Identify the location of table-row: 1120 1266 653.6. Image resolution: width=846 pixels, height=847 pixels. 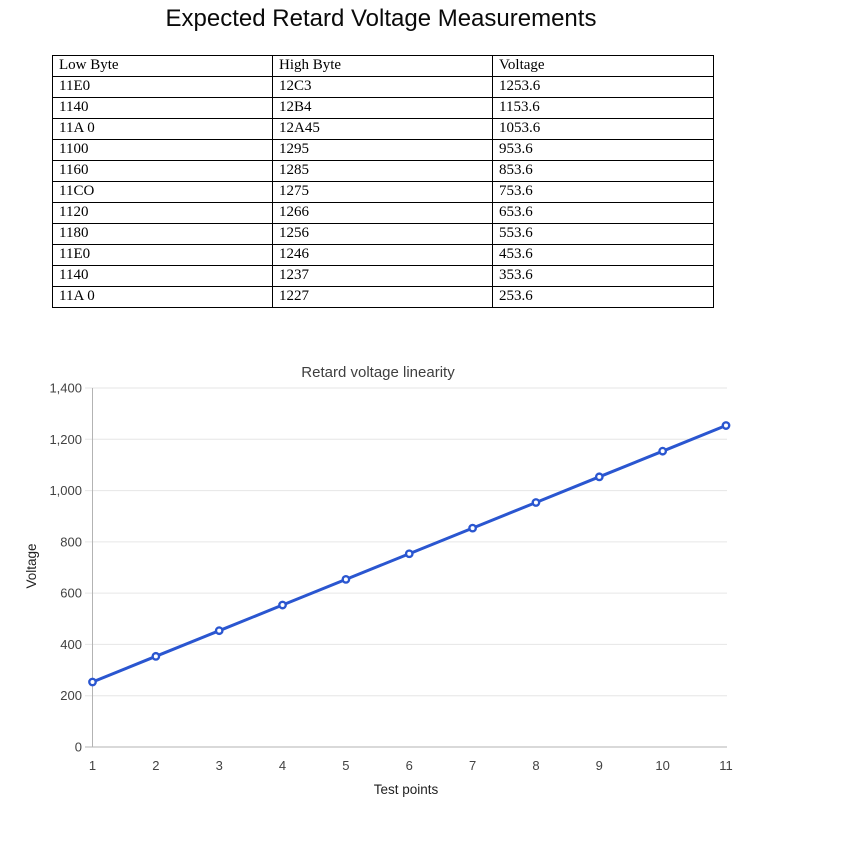
(383, 213).